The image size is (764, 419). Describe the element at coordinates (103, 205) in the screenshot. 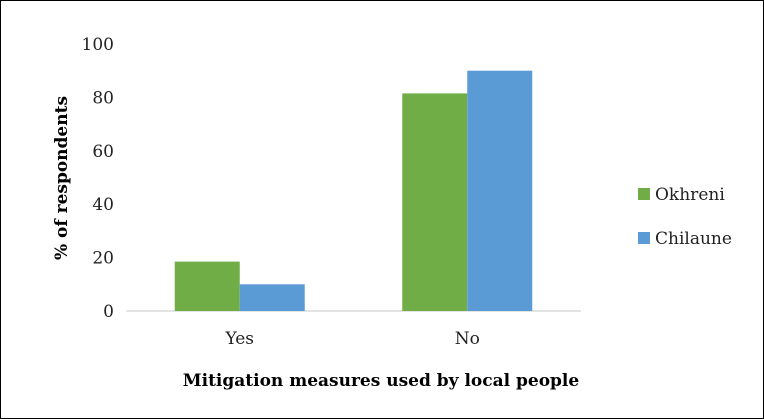

I see `y-tick-label: 40` at that location.